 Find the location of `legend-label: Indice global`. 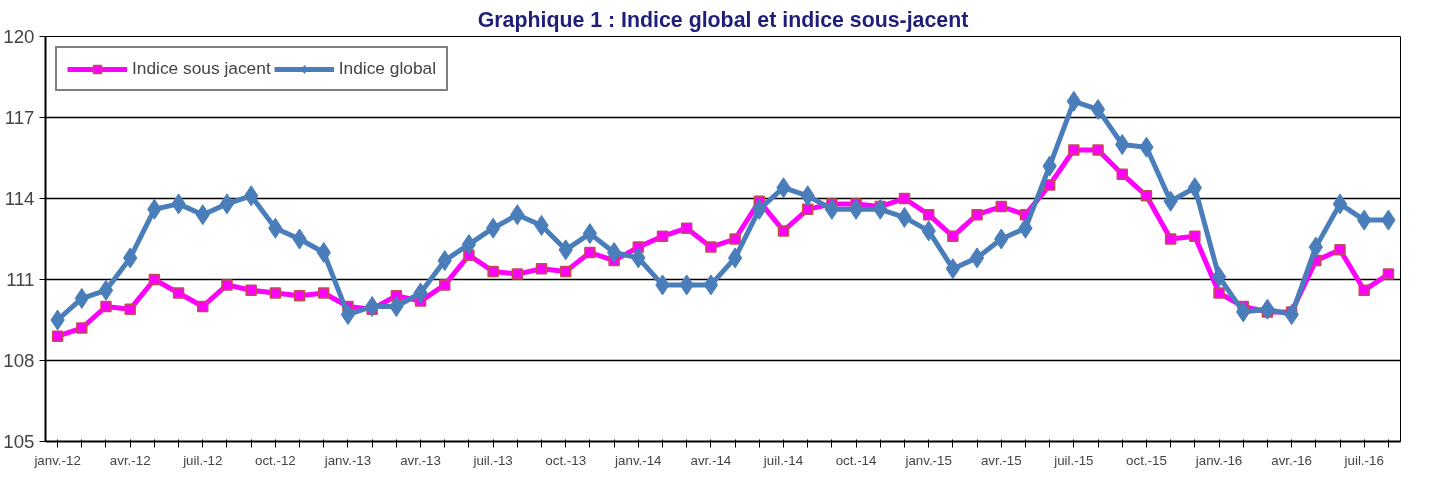

legend-label: Indice global is located at coordinates (387, 68).